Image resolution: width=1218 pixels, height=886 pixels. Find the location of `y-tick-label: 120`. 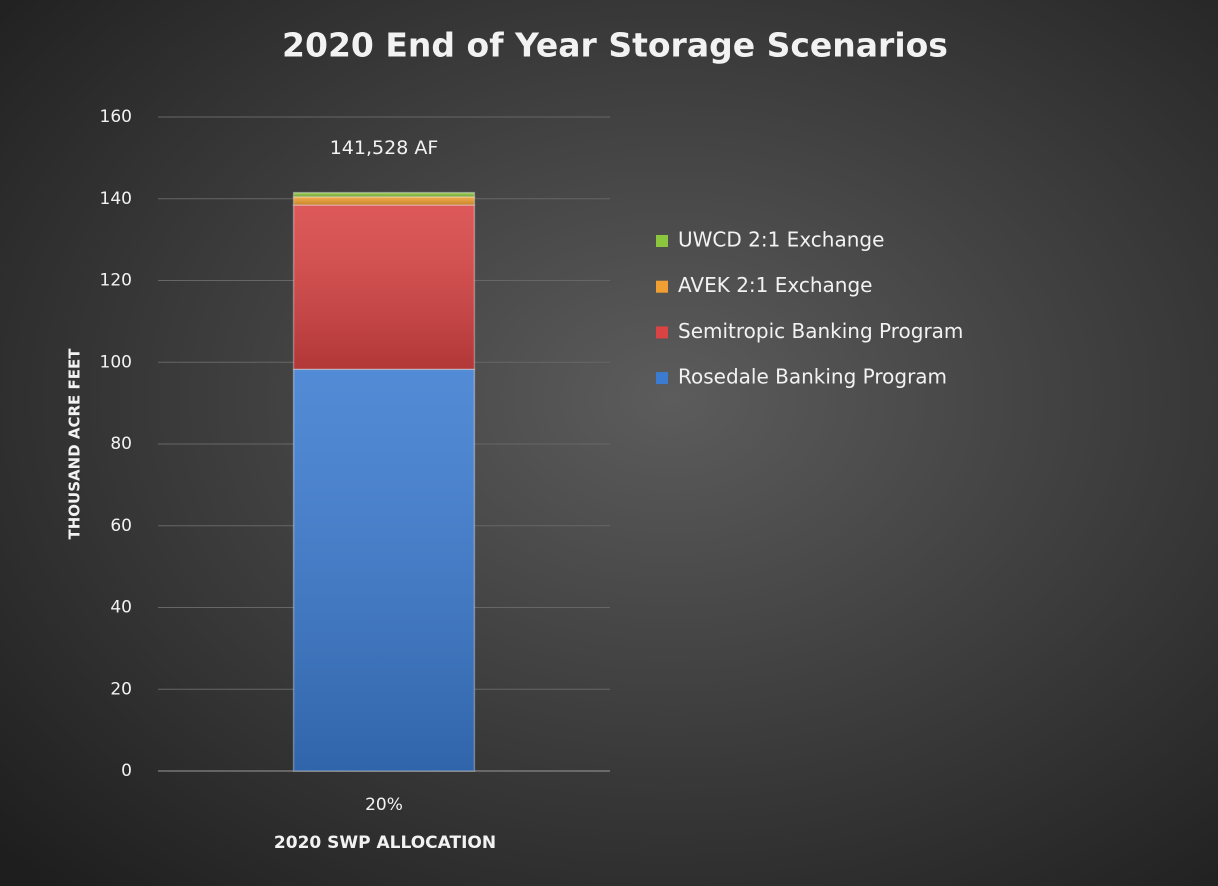

y-tick-label: 120 is located at coordinates (116, 281).